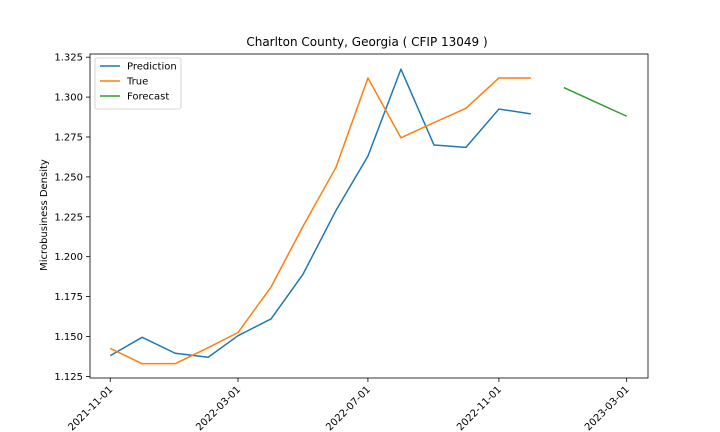 The image size is (720, 432). I want to click on y-tick-label: 1.150, so click(68, 337).